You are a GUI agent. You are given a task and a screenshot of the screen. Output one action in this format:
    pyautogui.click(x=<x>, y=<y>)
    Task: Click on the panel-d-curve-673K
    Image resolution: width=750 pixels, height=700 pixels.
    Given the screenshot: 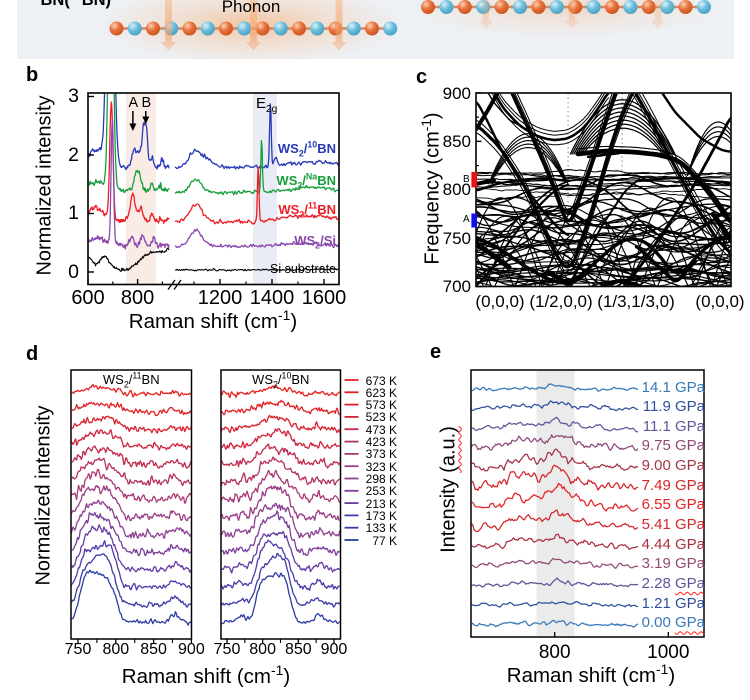 What is the action you would take?
    pyautogui.click(x=280, y=391)
    